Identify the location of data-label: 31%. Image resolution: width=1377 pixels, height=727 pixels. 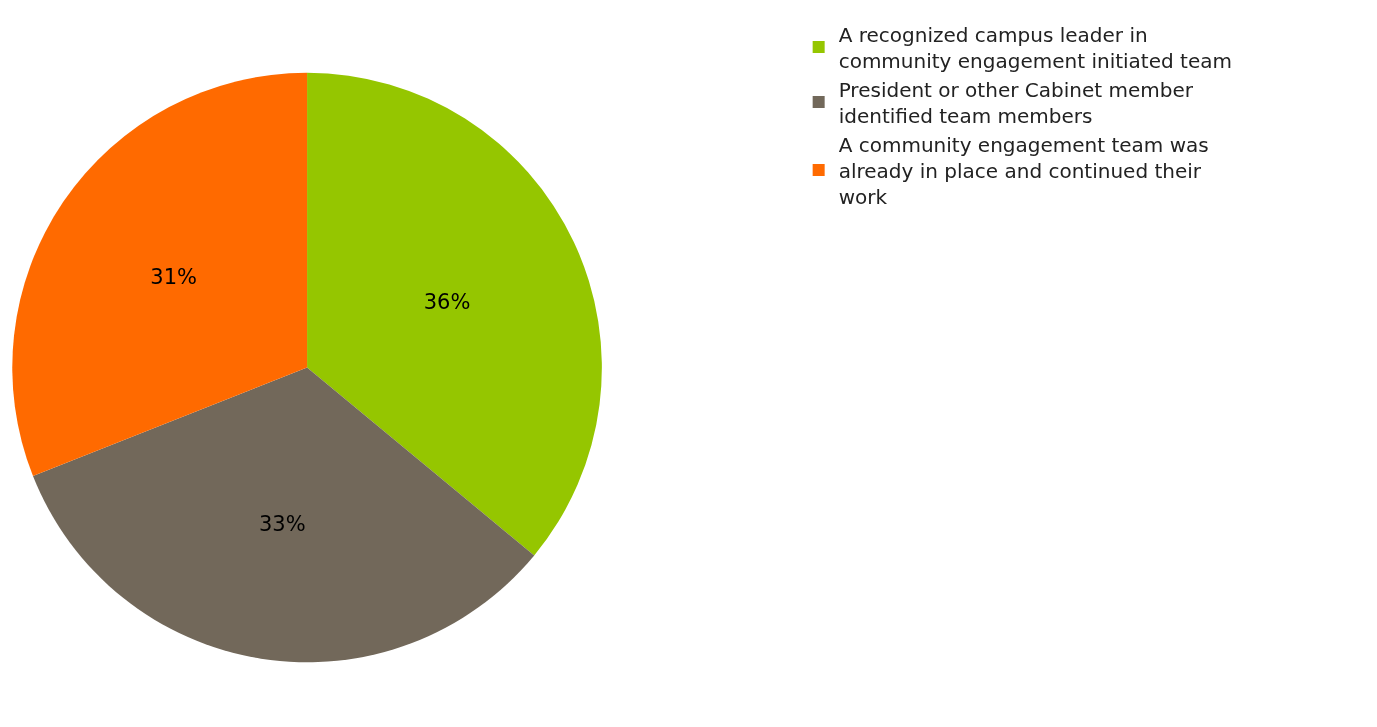
(173, 276).